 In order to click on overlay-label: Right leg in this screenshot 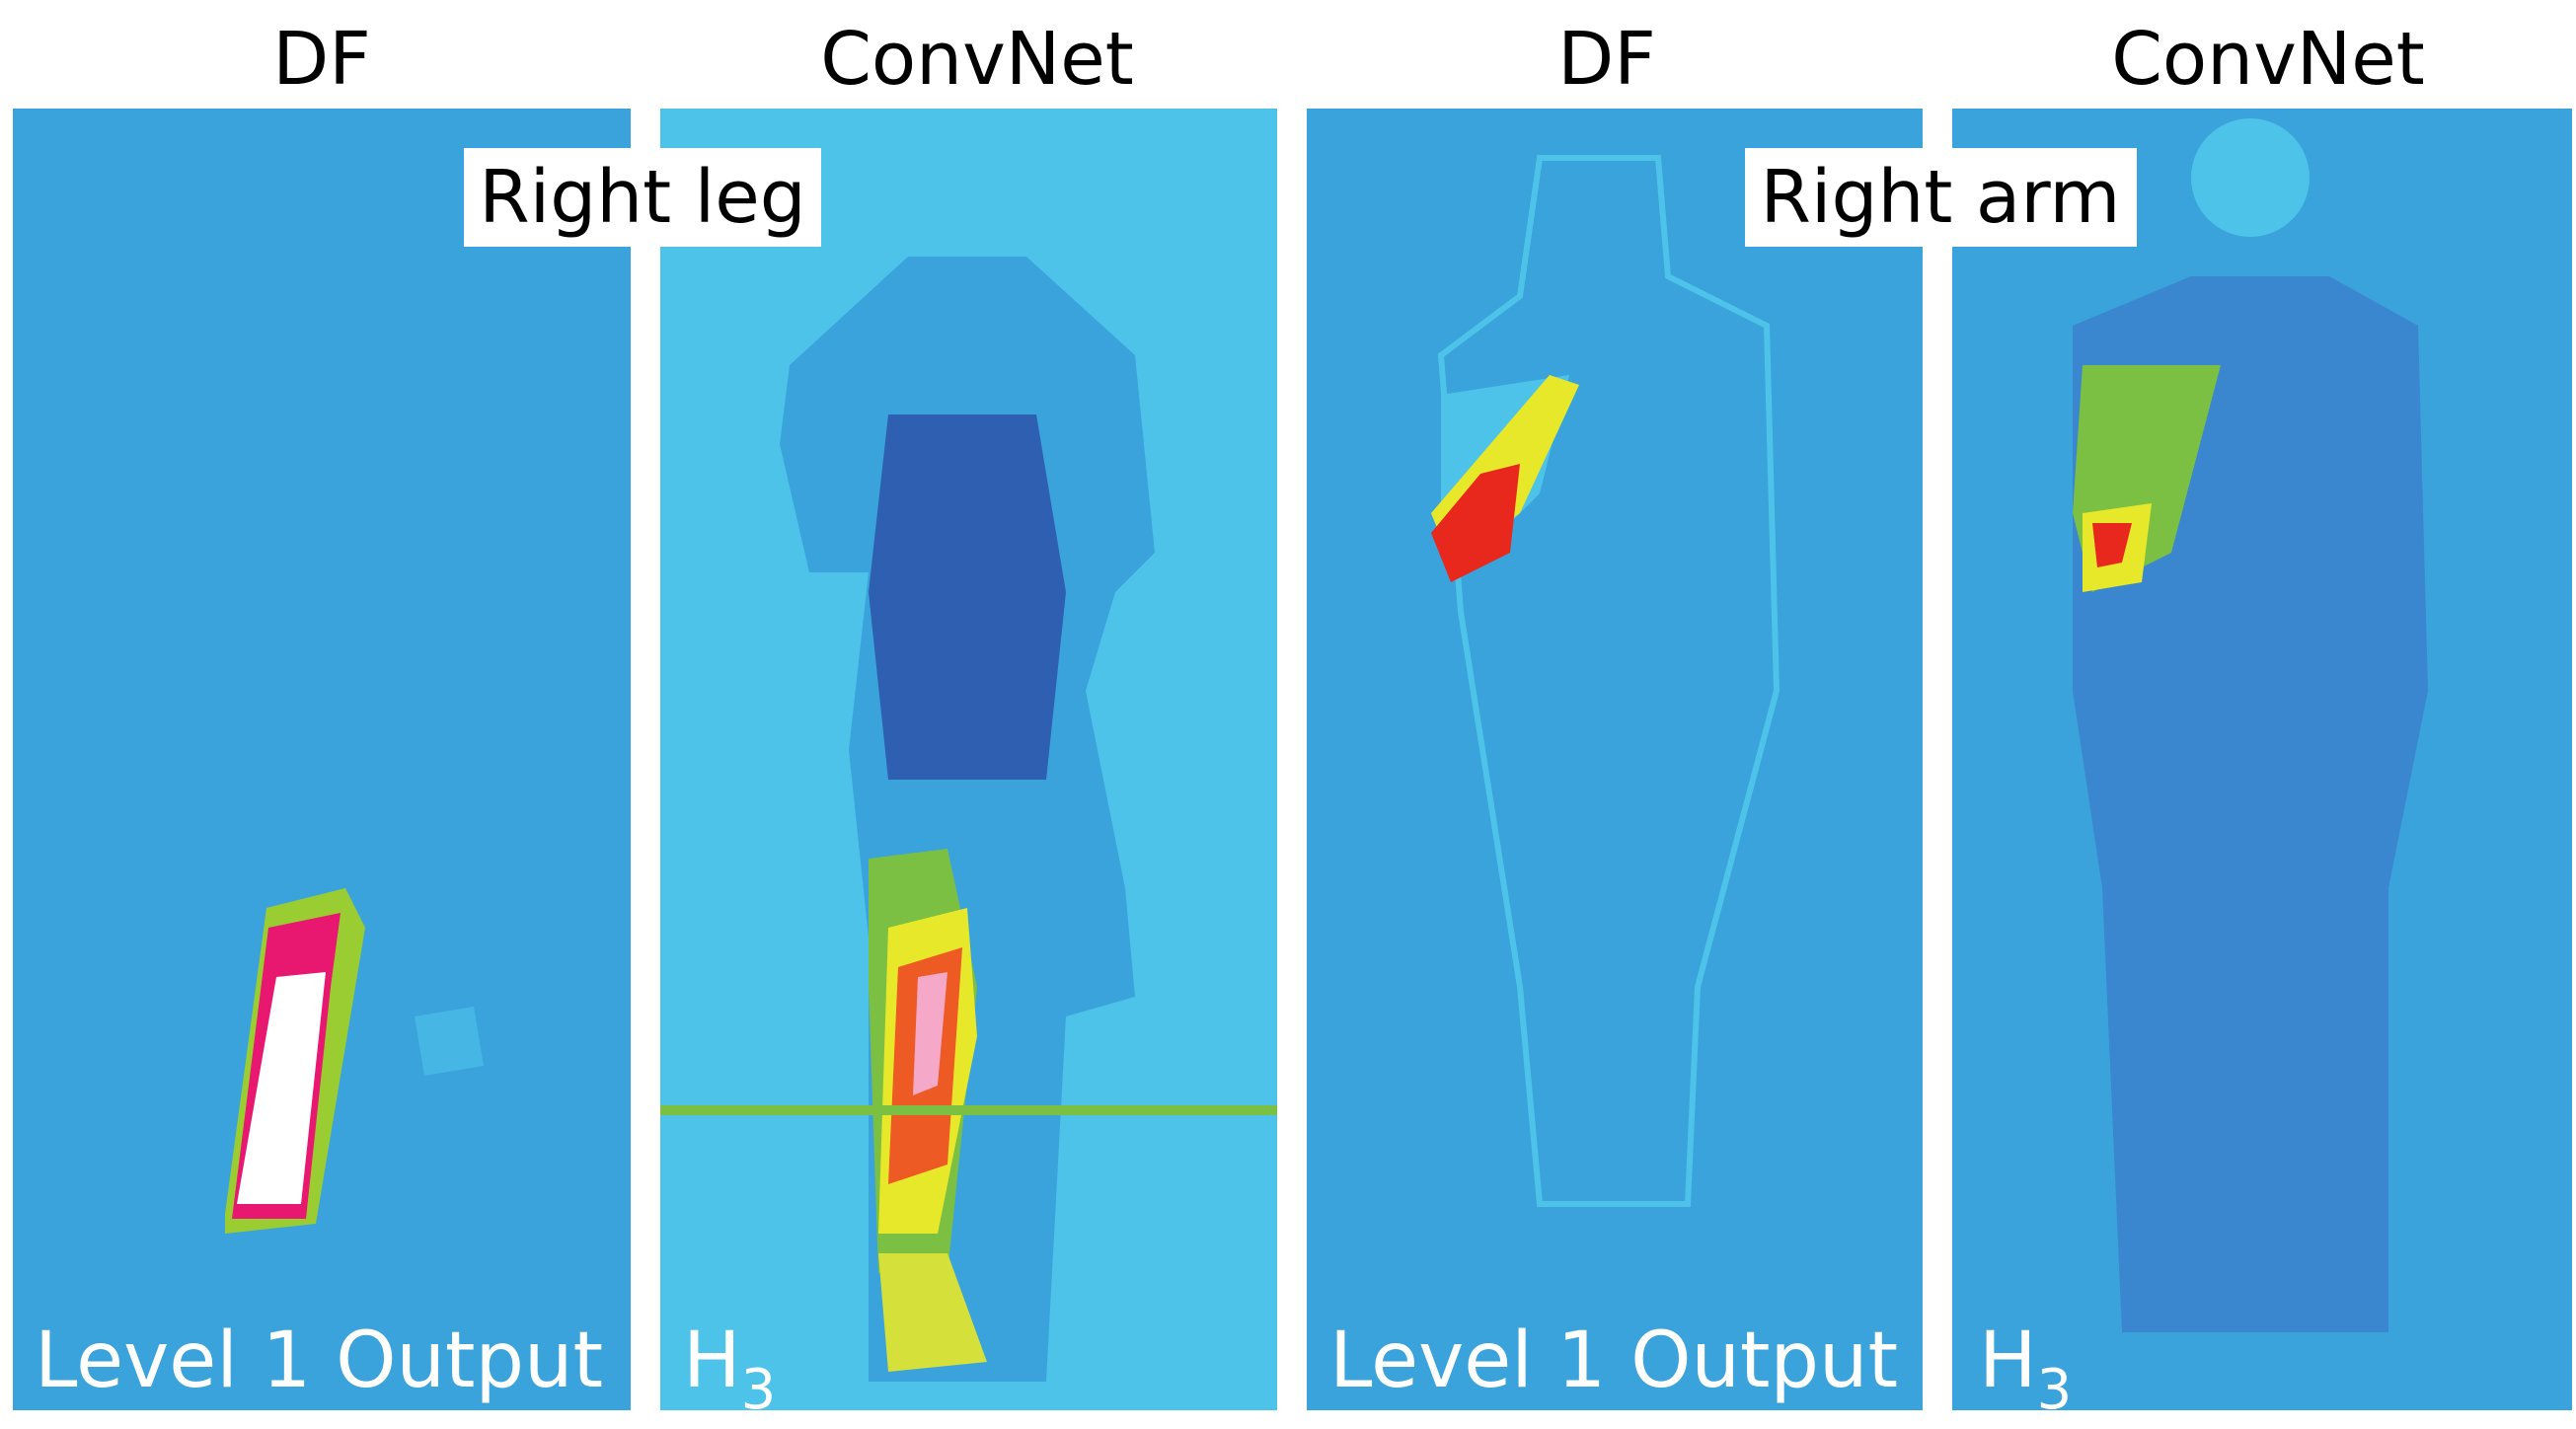, I will do `click(642, 197)`.